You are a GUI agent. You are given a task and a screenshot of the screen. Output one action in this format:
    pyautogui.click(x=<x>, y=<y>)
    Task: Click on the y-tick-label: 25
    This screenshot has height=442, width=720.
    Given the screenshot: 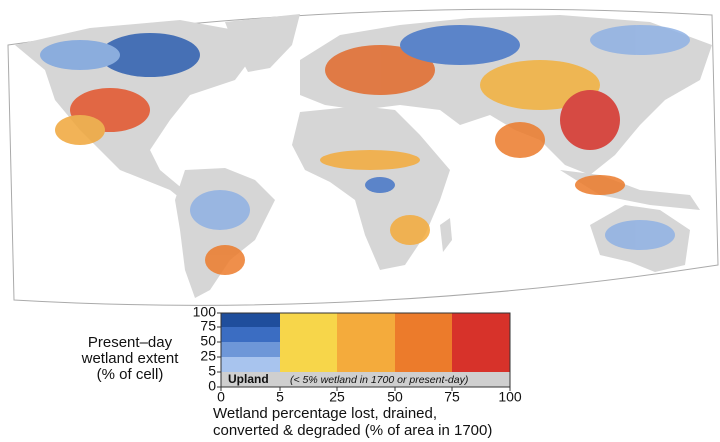 What is the action you would take?
    pyautogui.click(x=208, y=356)
    